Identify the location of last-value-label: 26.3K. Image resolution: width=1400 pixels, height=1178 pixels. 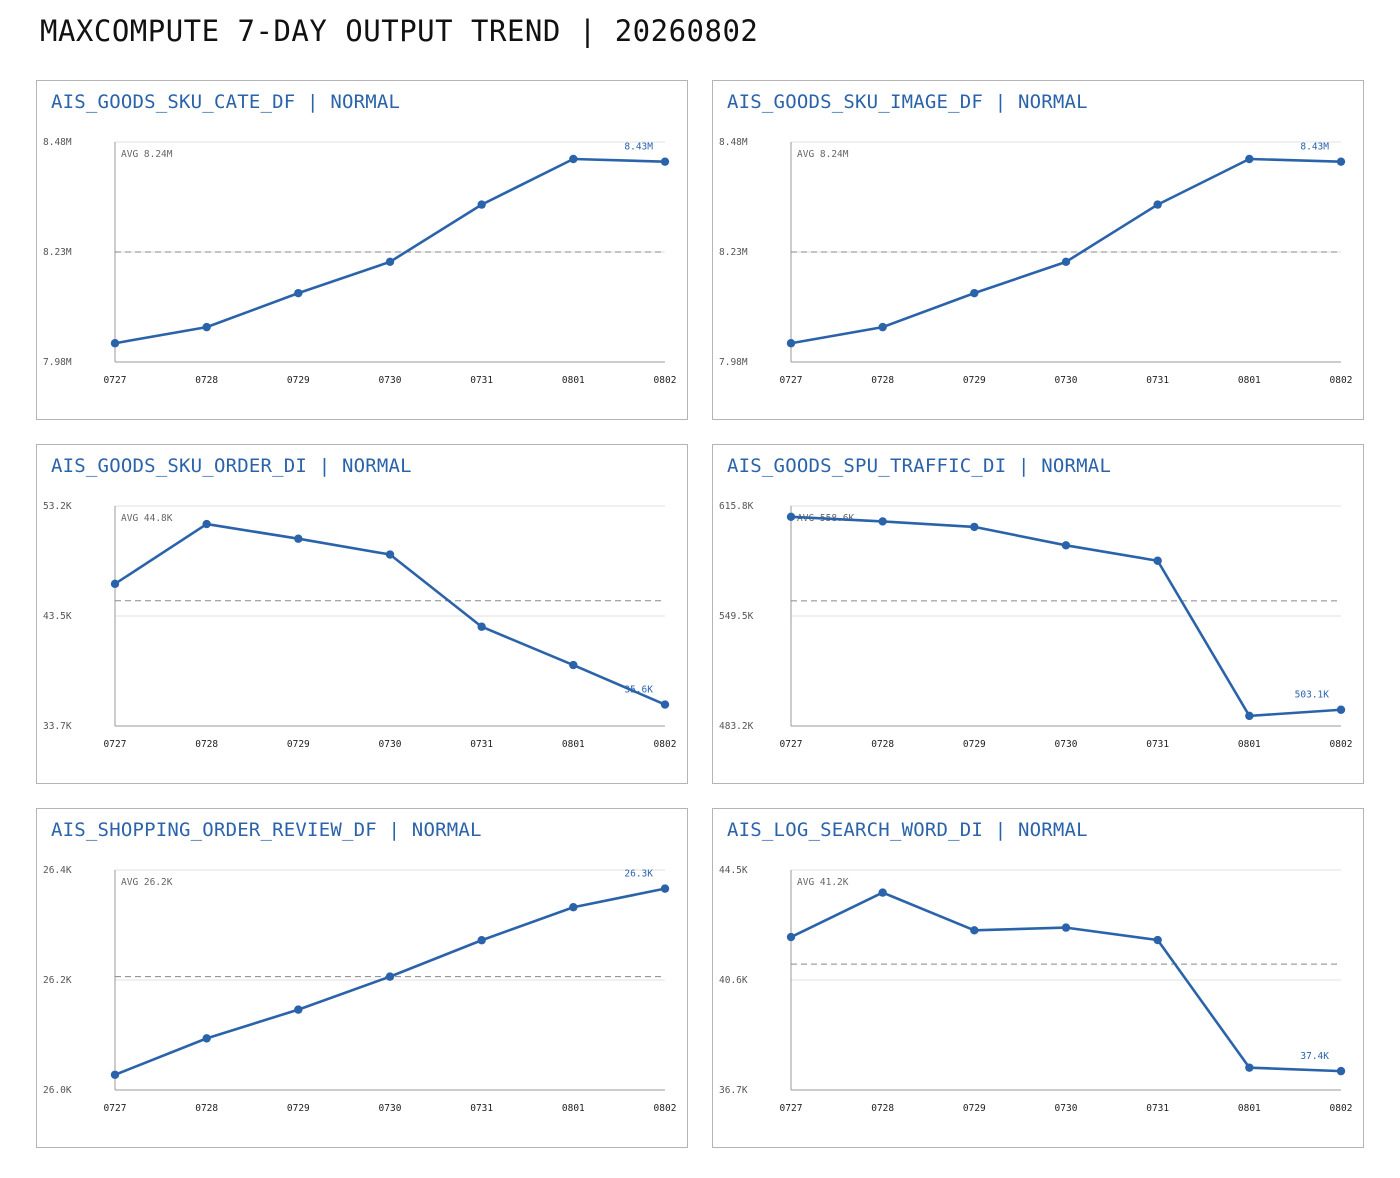
(638, 874).